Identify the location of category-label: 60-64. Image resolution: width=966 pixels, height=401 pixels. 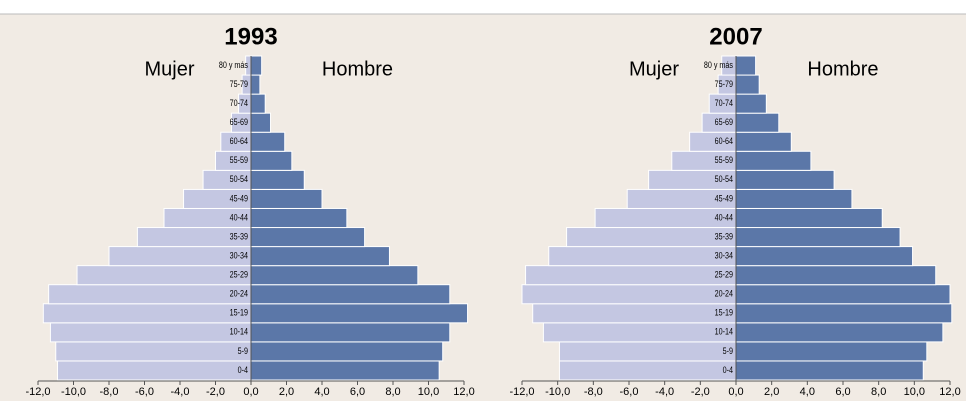
(724, 141).